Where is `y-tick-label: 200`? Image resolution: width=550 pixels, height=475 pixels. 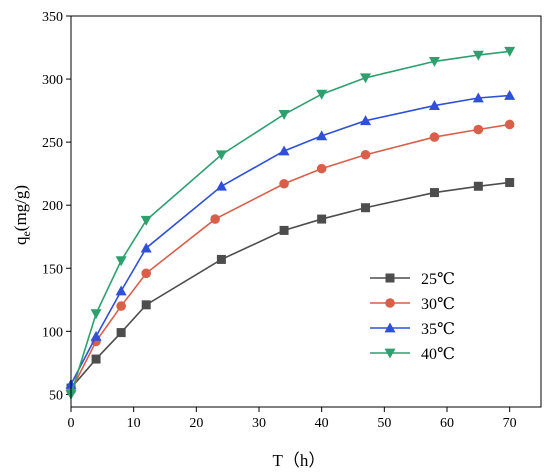 y-tick-label: 200 is located at coordinates (52, 206).